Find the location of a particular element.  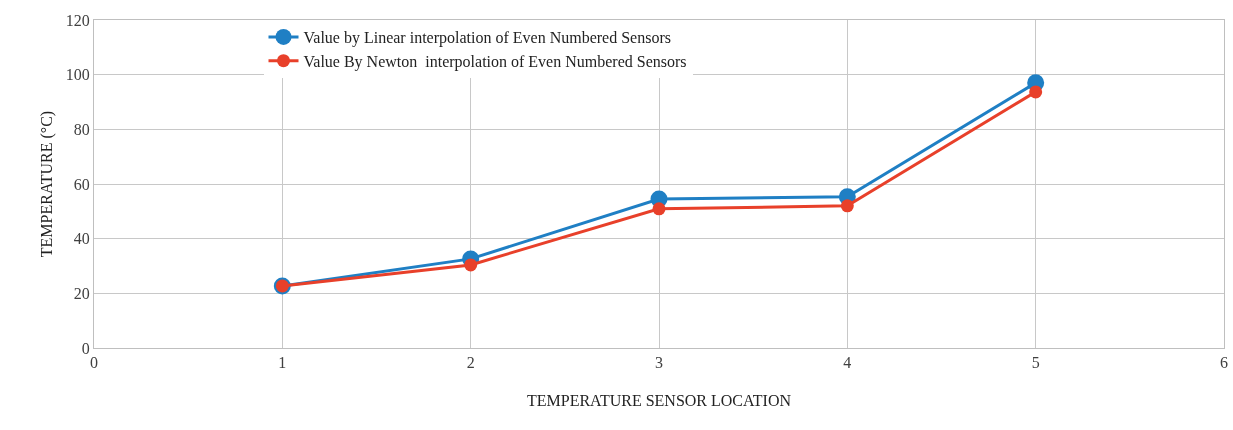

y-tick-label: 100 is located at coordinates (77, 75).